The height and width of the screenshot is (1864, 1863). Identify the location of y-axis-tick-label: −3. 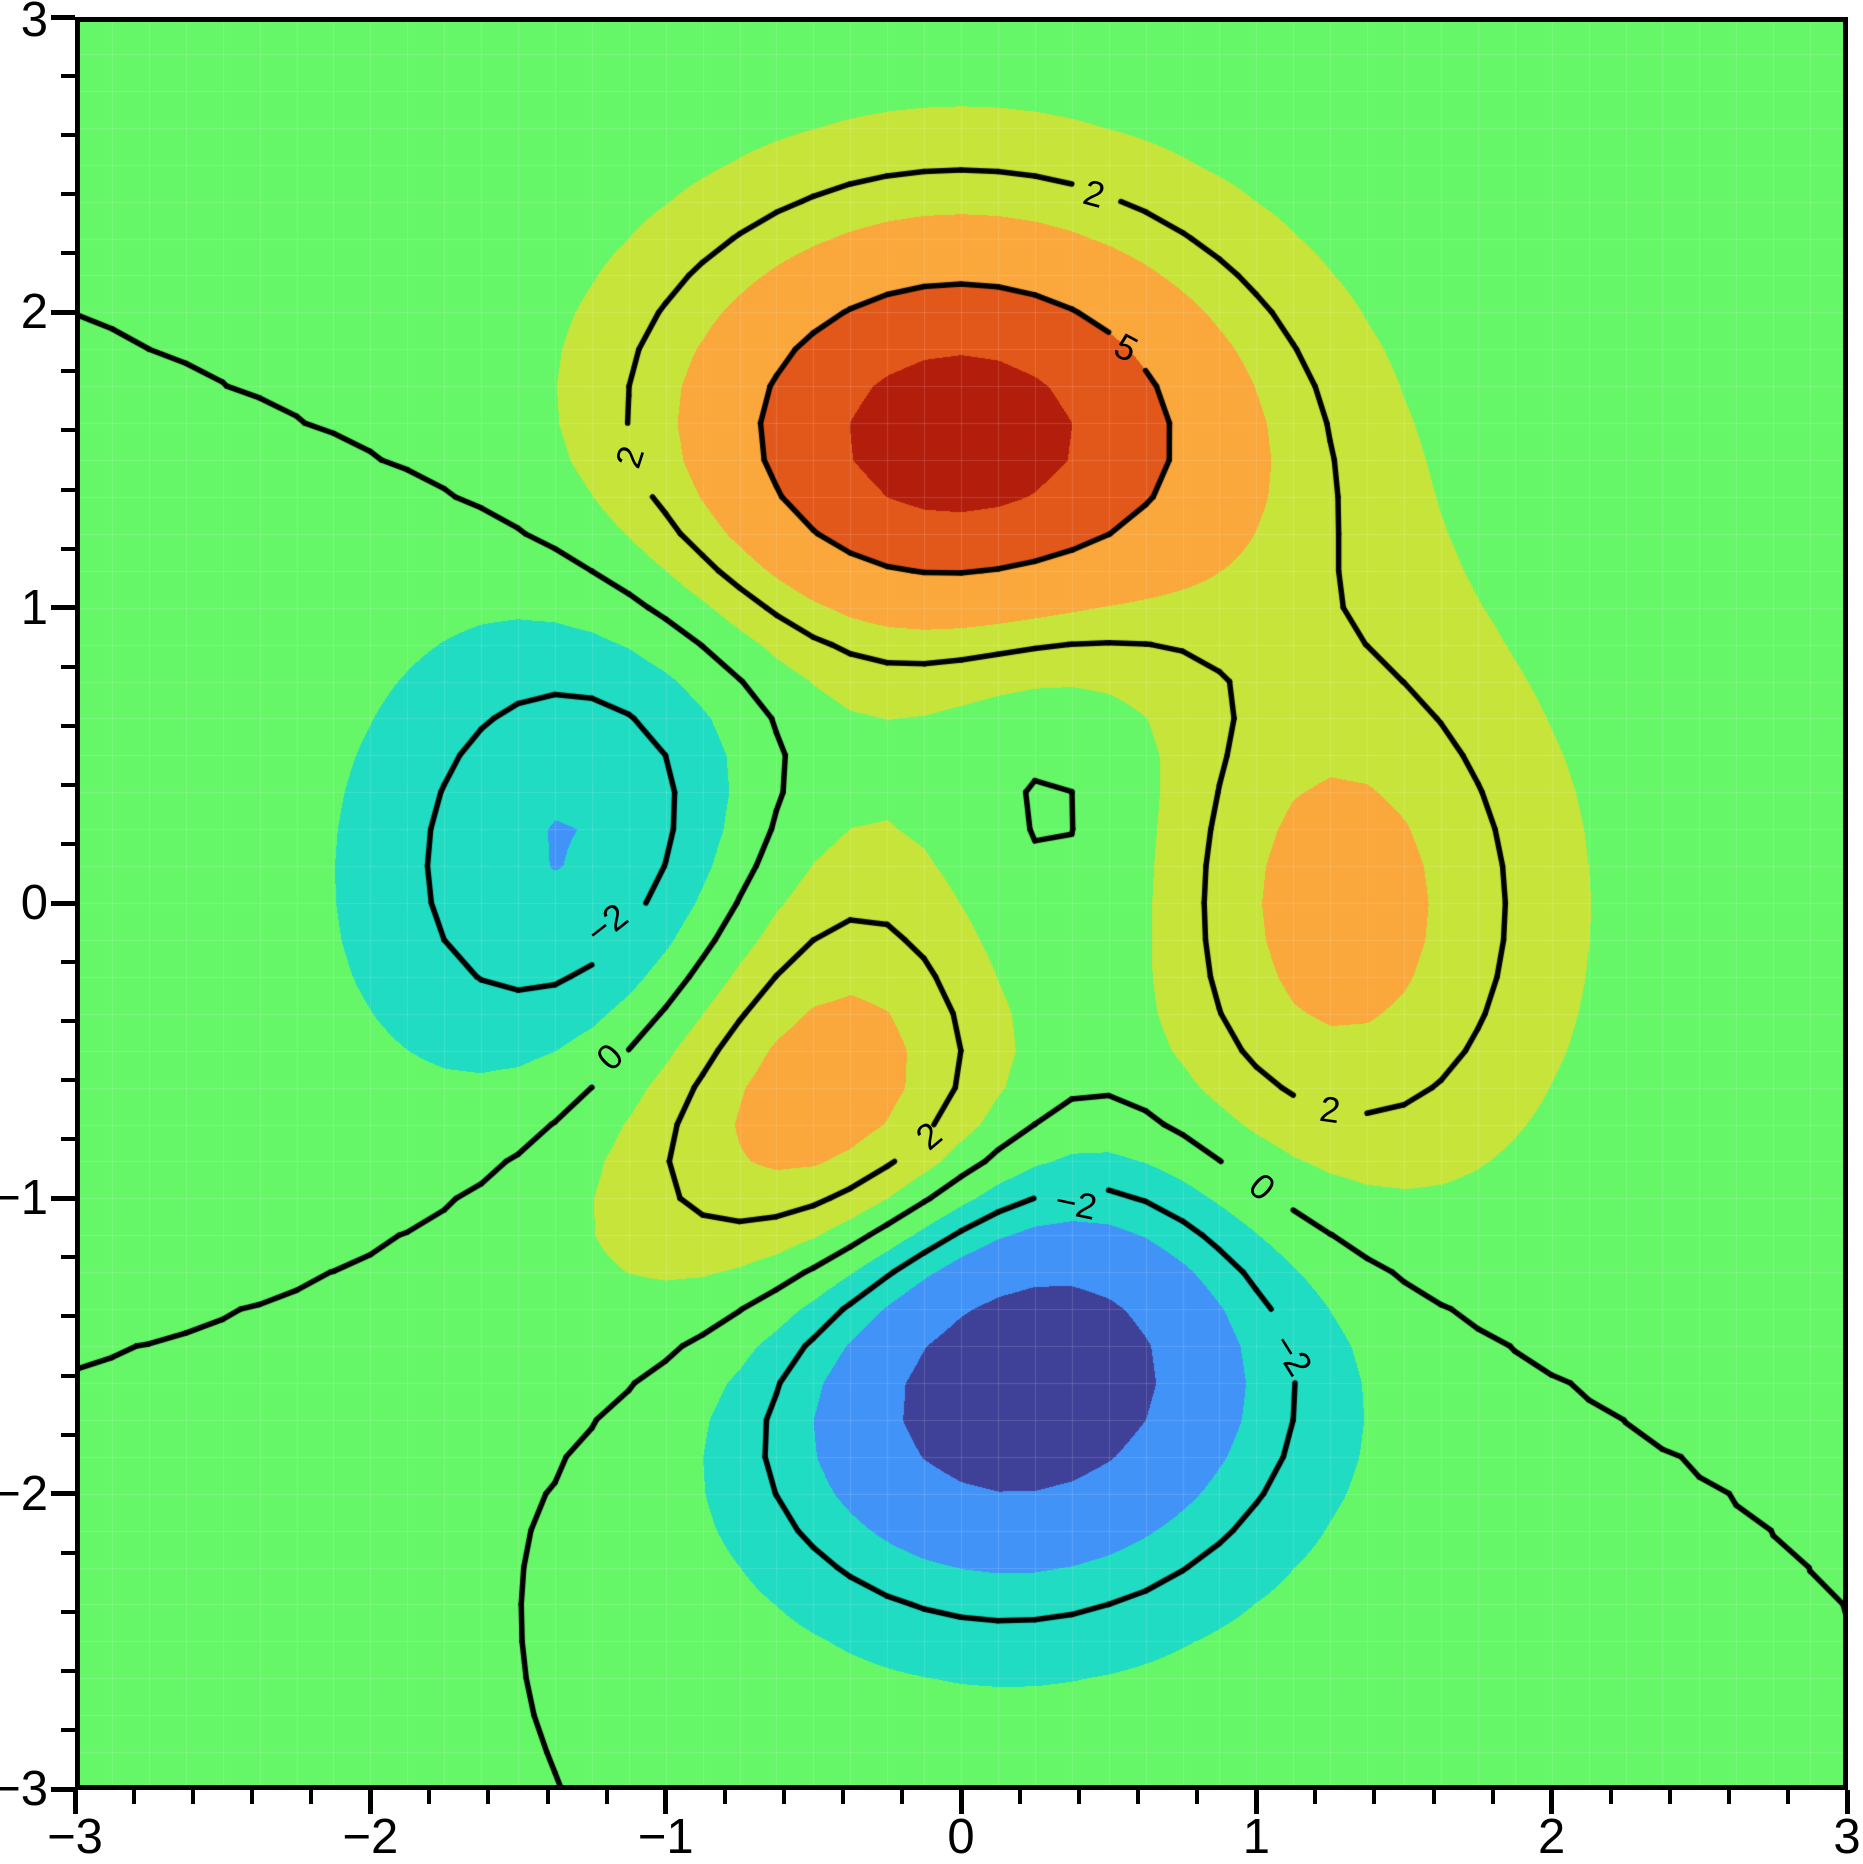
(24, 1789).